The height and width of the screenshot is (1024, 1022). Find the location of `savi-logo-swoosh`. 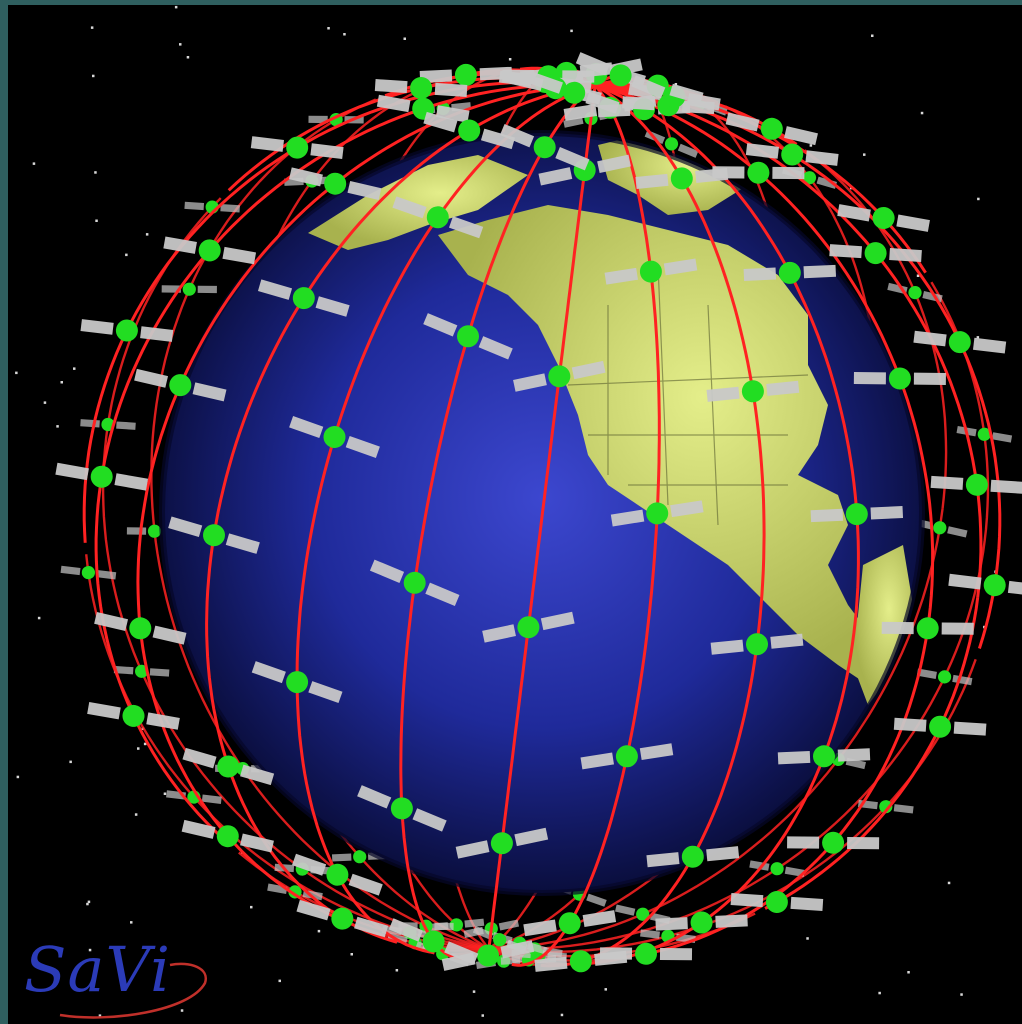

savi-logo-swoosh is located at coordinates (133, 990).